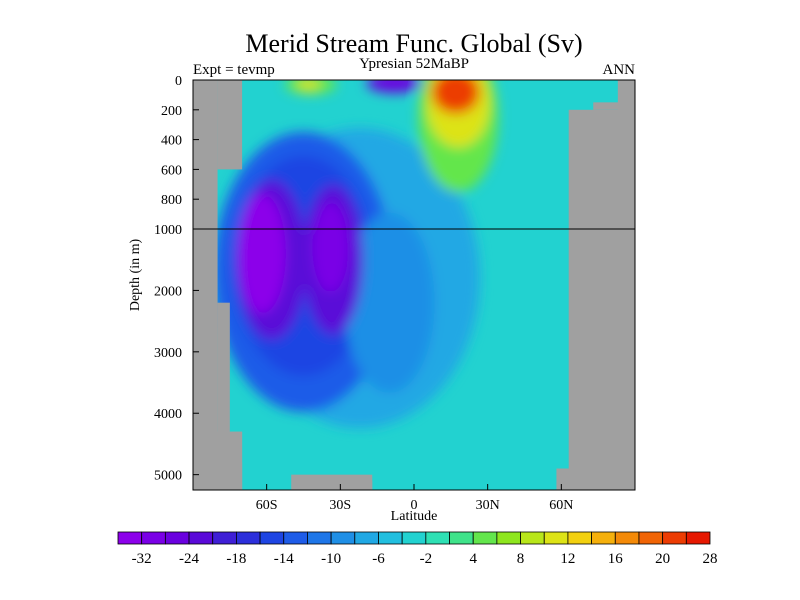 Image resolution: width=800 pixels, height=600 pixels. I want to click on y-tick-label: 800, so click(171, 200).